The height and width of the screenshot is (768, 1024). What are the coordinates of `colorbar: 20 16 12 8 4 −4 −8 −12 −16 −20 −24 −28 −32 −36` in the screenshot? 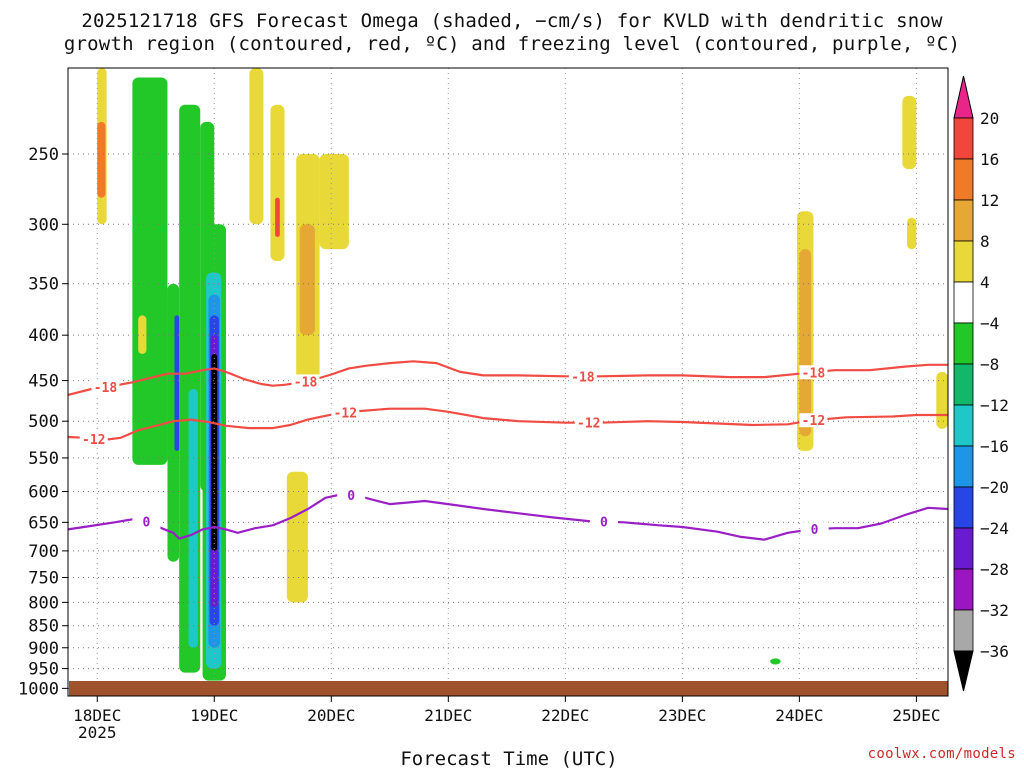 It's located at (981, 383).